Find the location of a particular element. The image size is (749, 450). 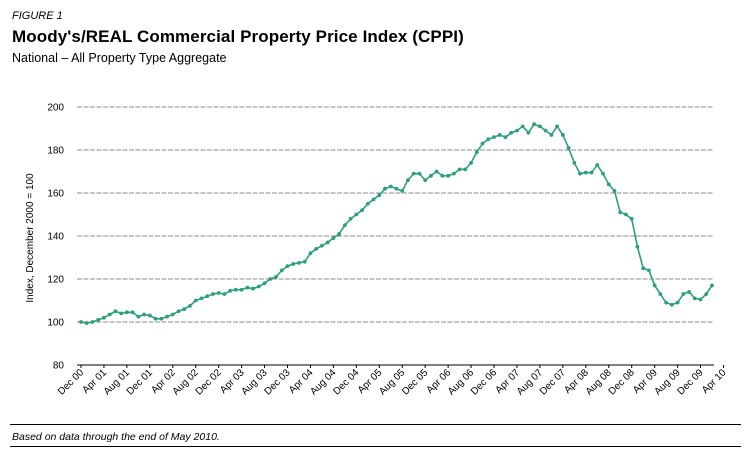

figure-label: FIGURE 1 is located at coordinates (37, 16).